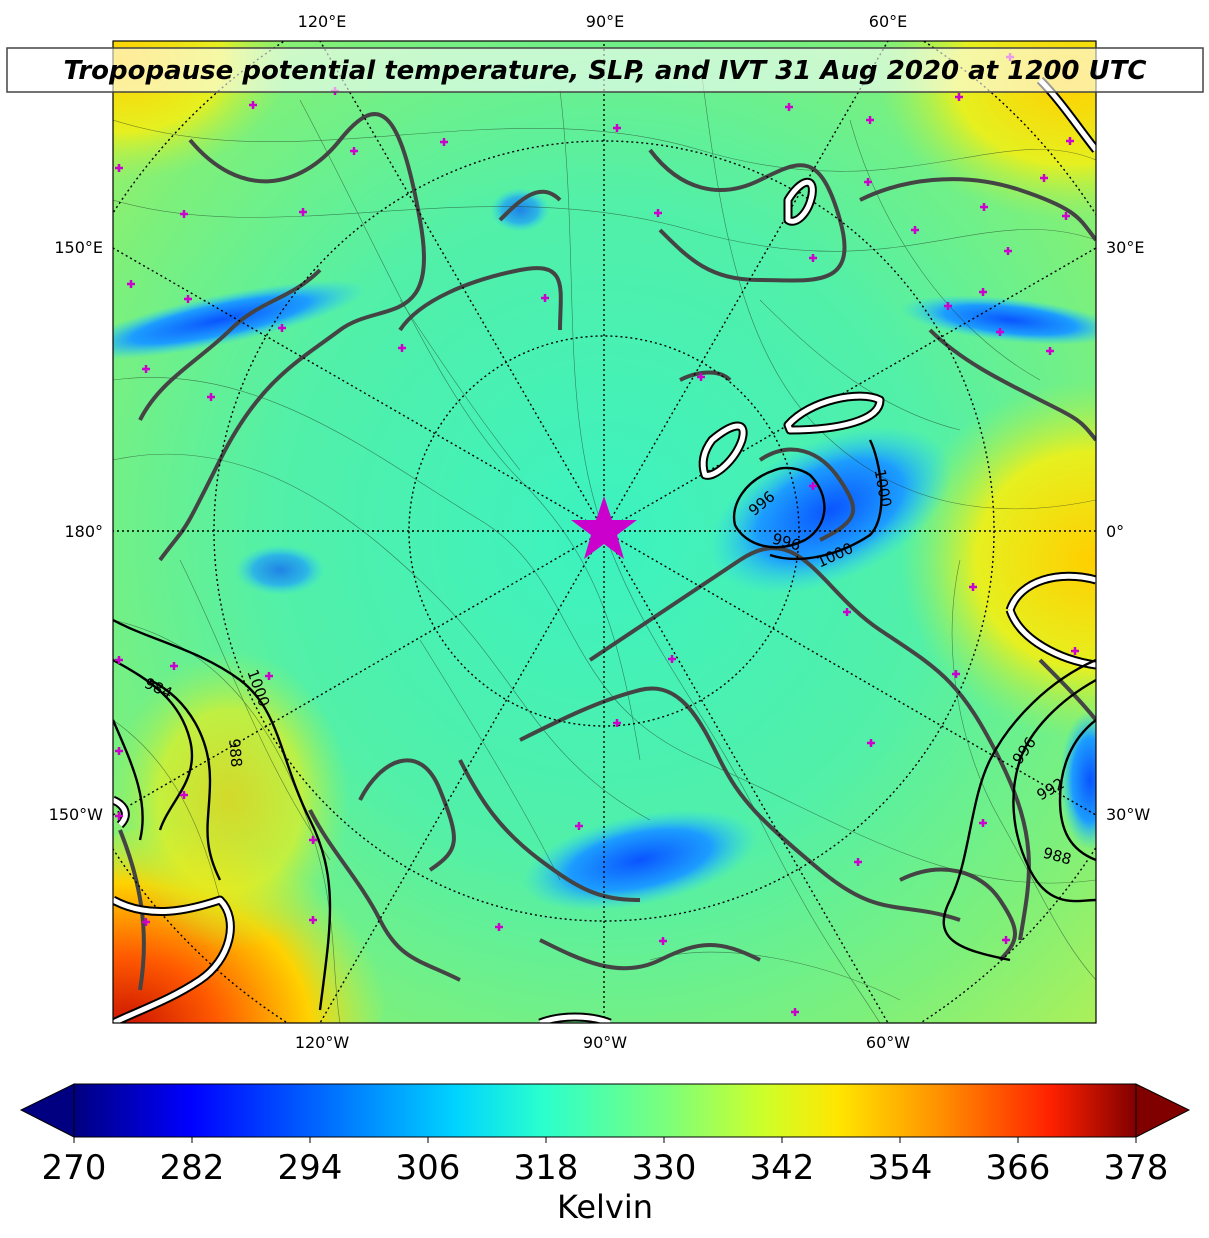 The image size is (1209, 1238). I want to click on lon-label: 120°W, so click(322, 1042).